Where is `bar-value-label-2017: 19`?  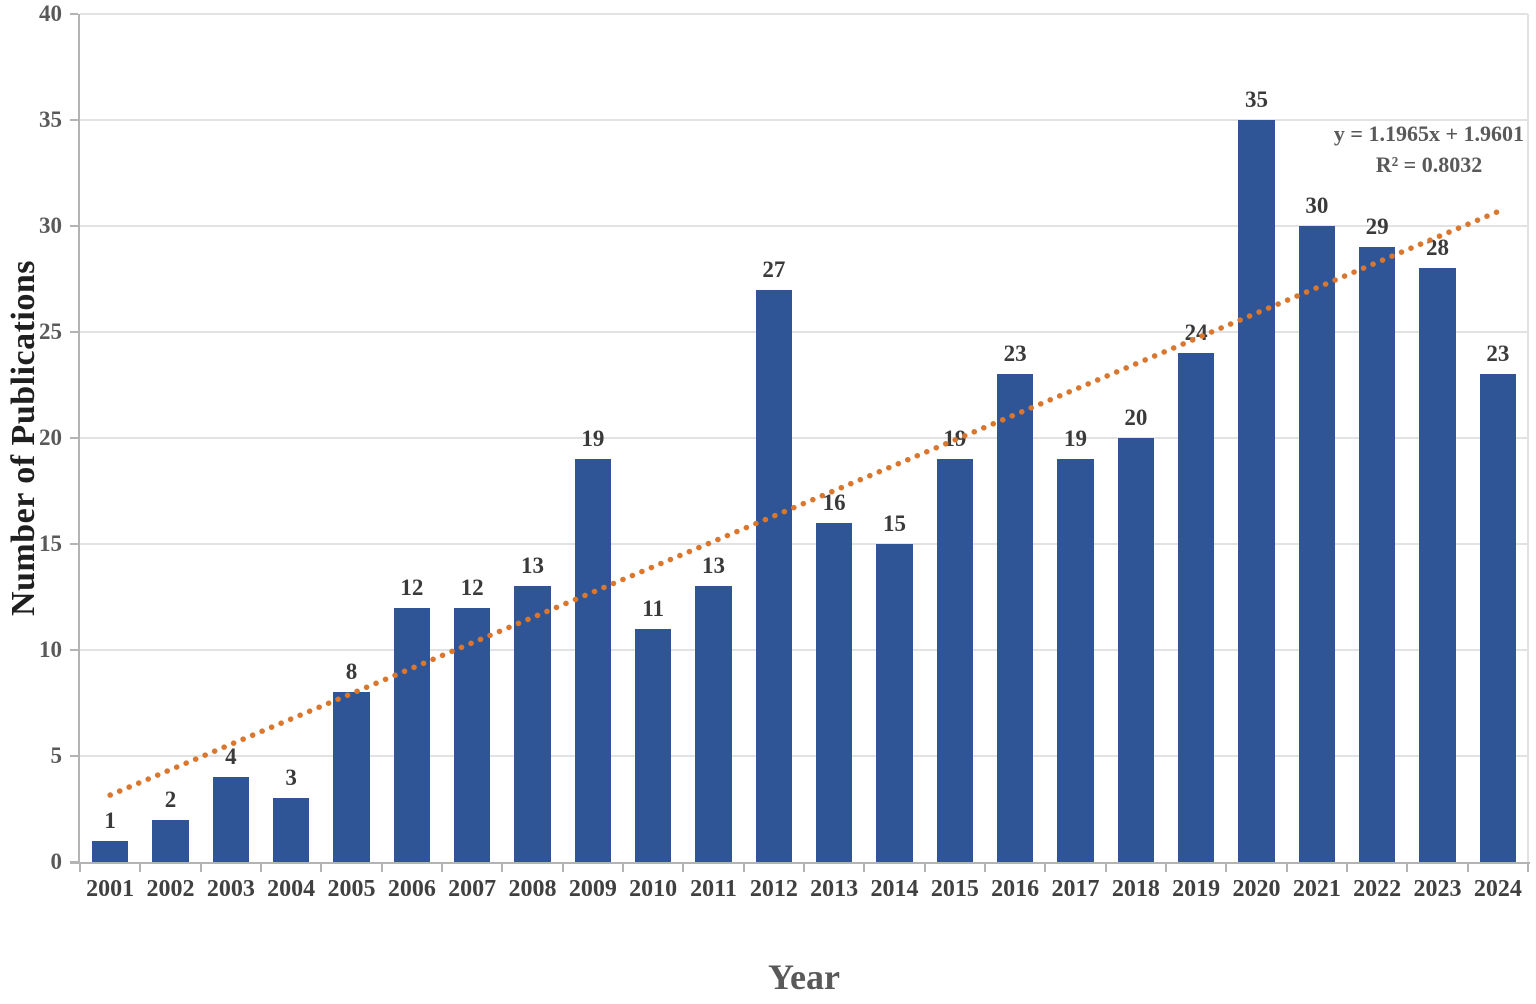 bar-value-label-2017: 19 is located at coordinates (1075, 439).